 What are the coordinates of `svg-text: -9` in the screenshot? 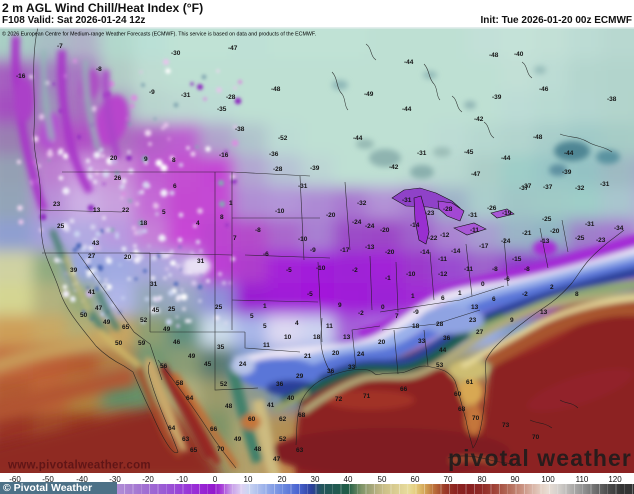 It's located at (416, 312).